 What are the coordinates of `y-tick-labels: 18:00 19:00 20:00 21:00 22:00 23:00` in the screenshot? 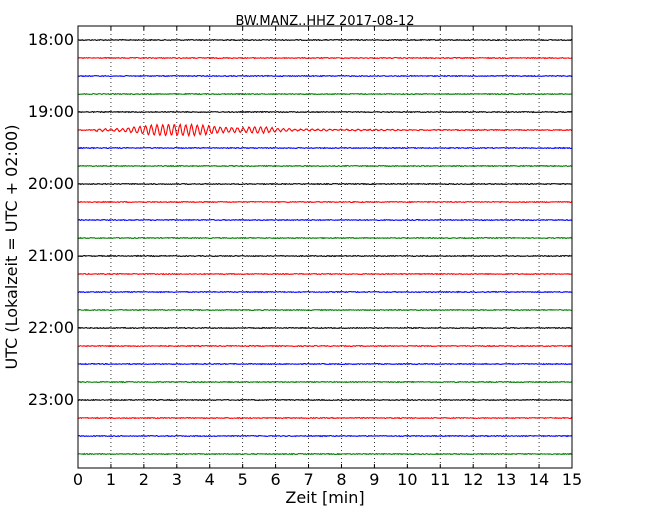 It's located at (51, 219).